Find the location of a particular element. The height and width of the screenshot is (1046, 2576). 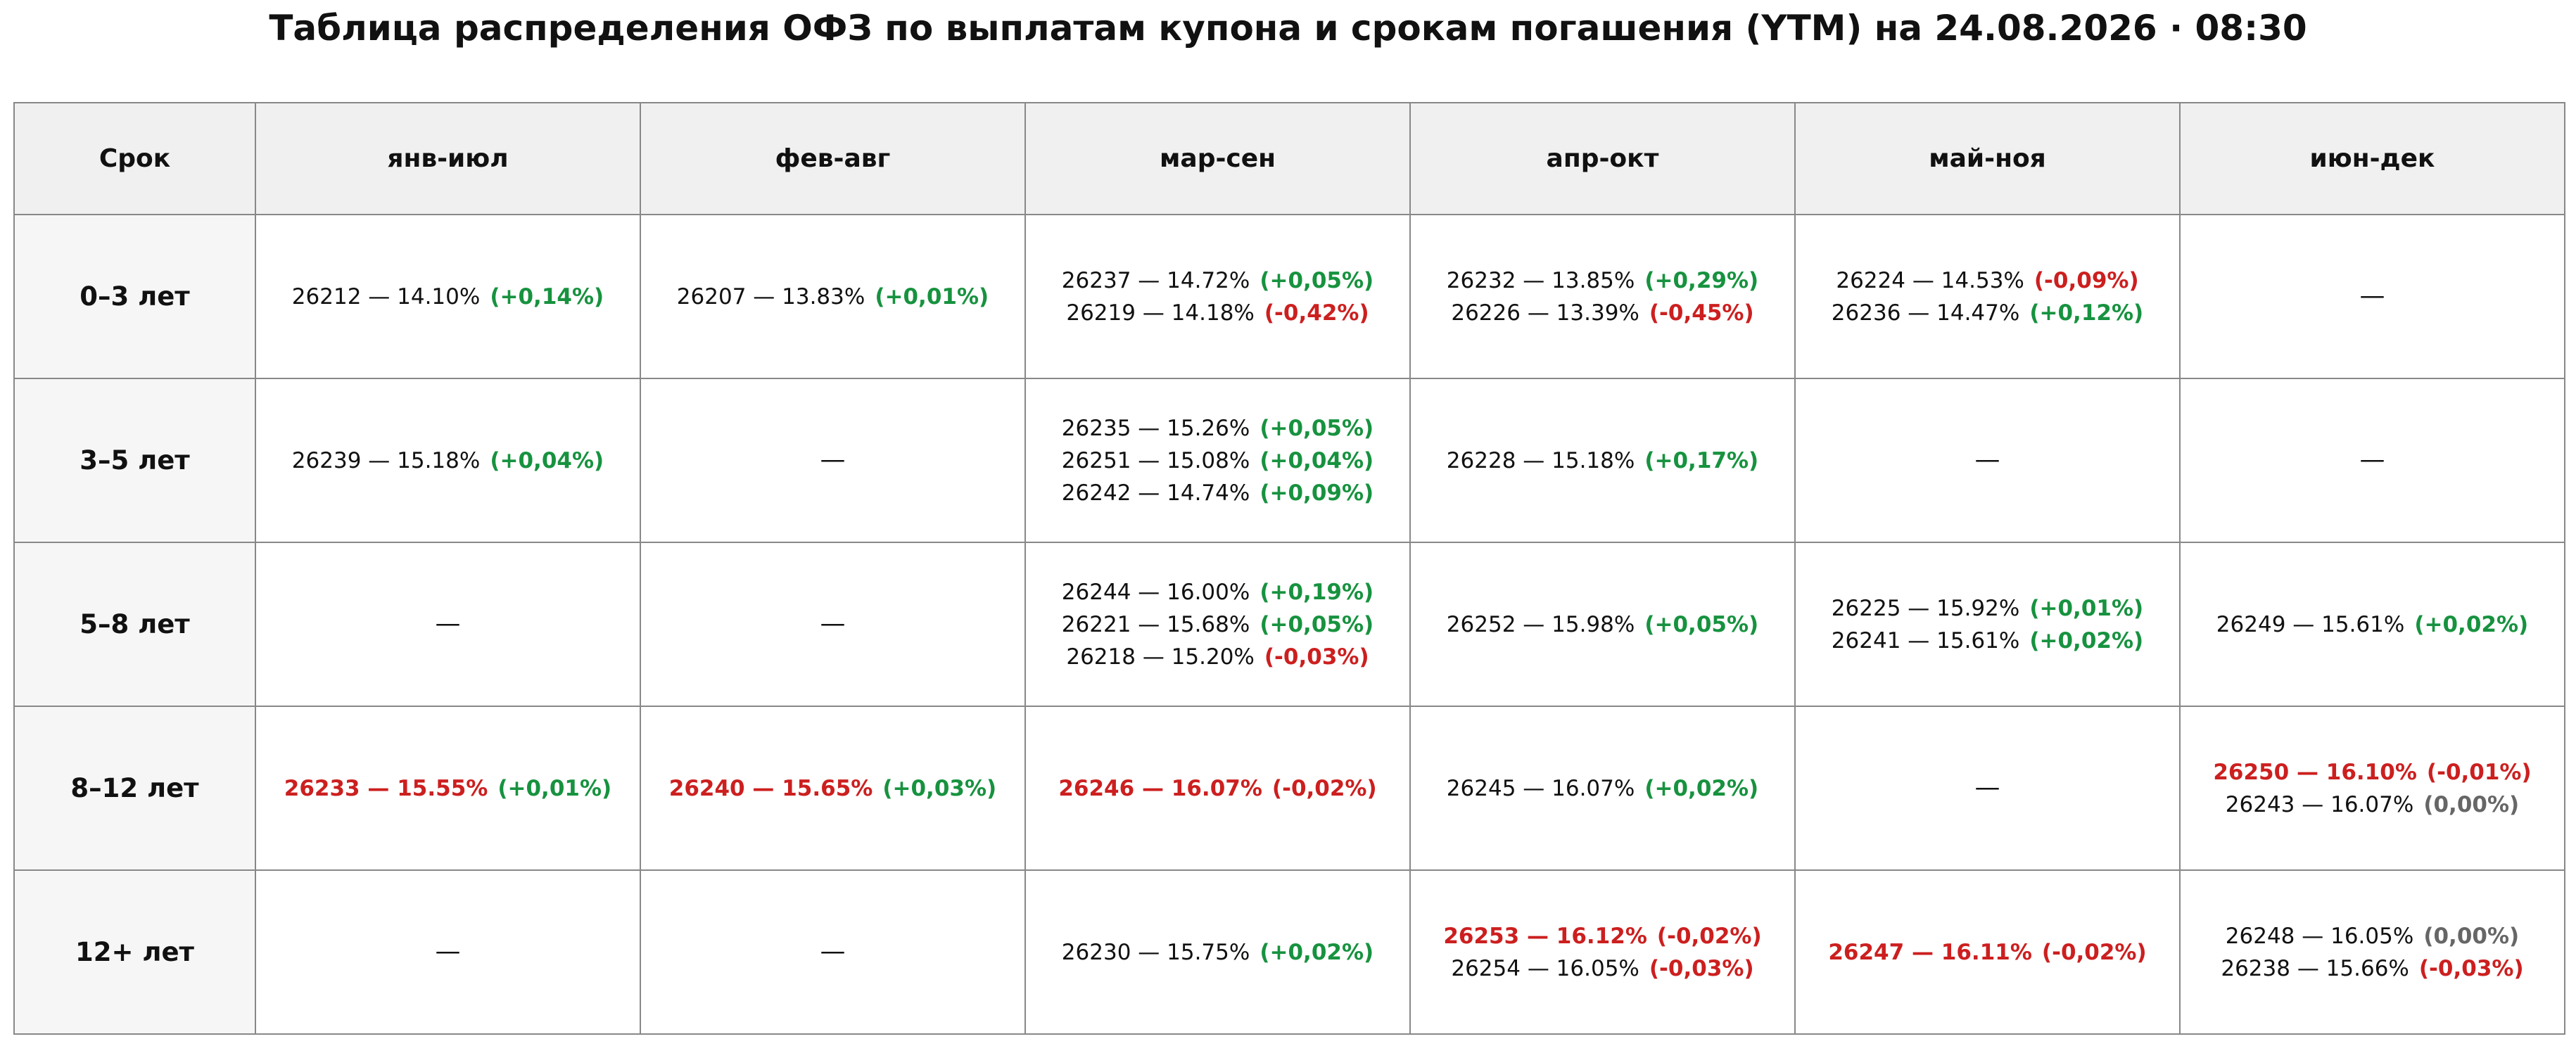

yield-change: (-0,09%) is located at coordinates (2086, 280).